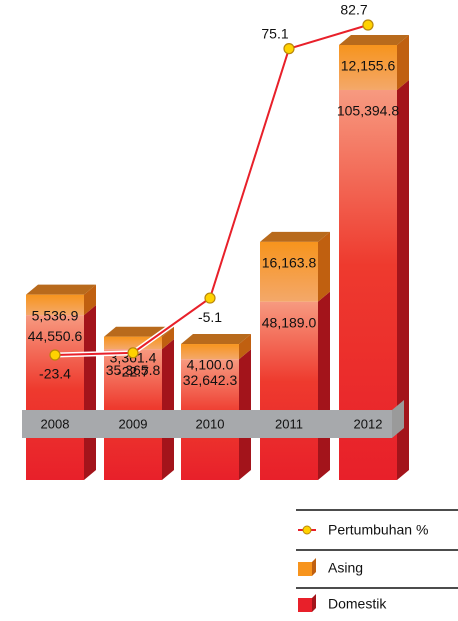 The image size is (458, 621). What do you see at coordinates (210, 380) in the screenshot?
I see `data-label: 32,642.3` at bounding box center [210, 380].